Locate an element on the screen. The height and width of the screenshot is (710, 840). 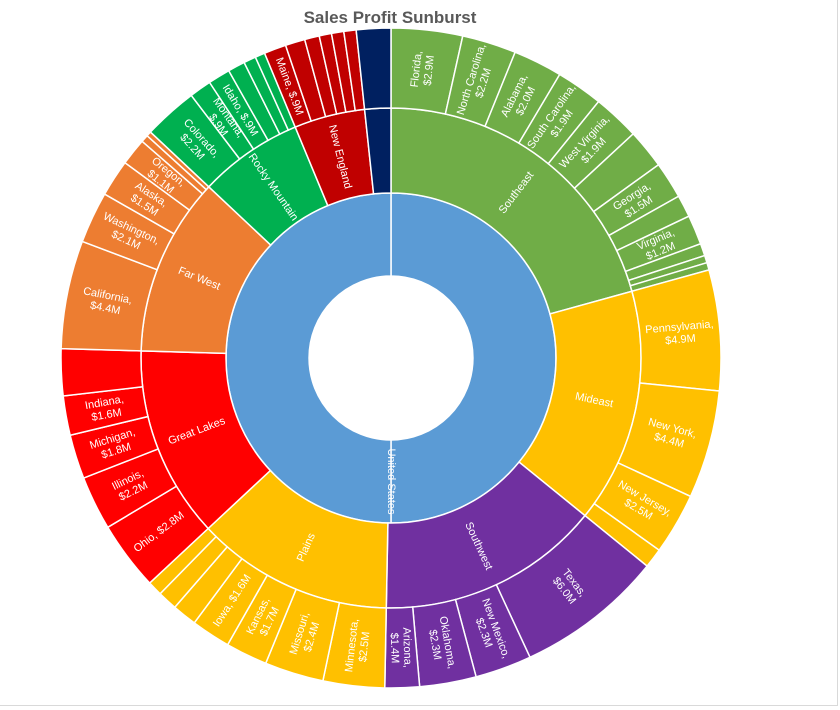
root-label: United States is located at coordinates (391, 481).